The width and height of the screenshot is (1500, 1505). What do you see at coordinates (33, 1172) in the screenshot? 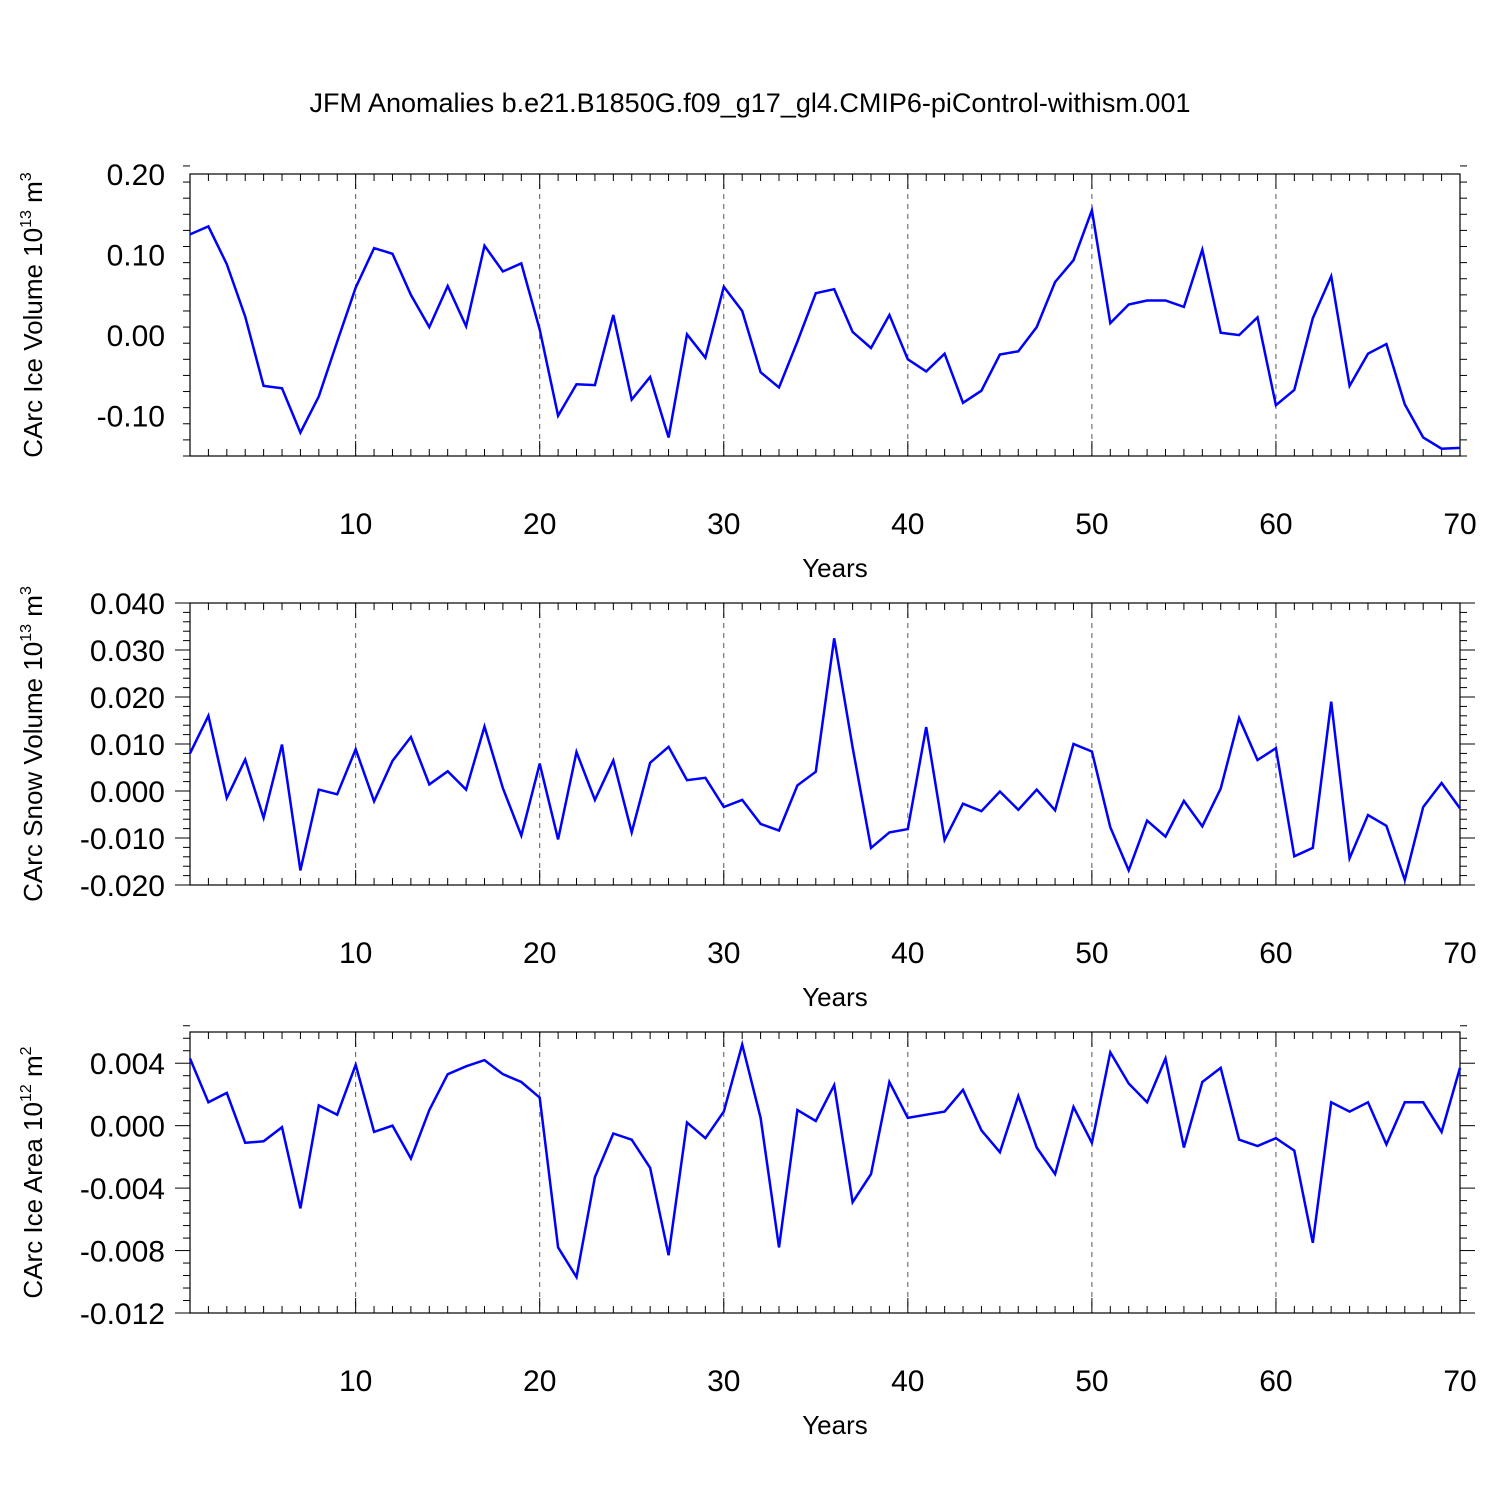
I see `y-axis-label: CArc Ice Area 1012 m2` at bounding box center [33, 1172].